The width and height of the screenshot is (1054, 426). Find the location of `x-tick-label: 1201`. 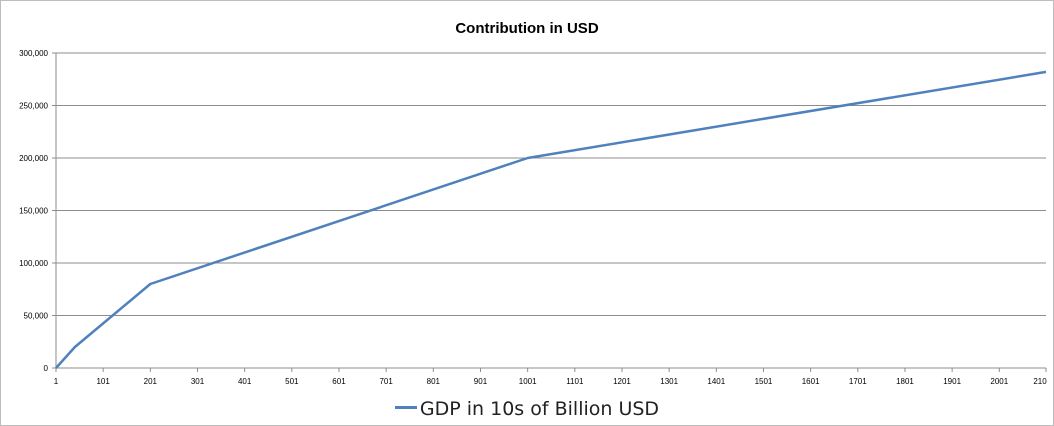

x-tick-label: 1201 is located at coordinates (622, 381).